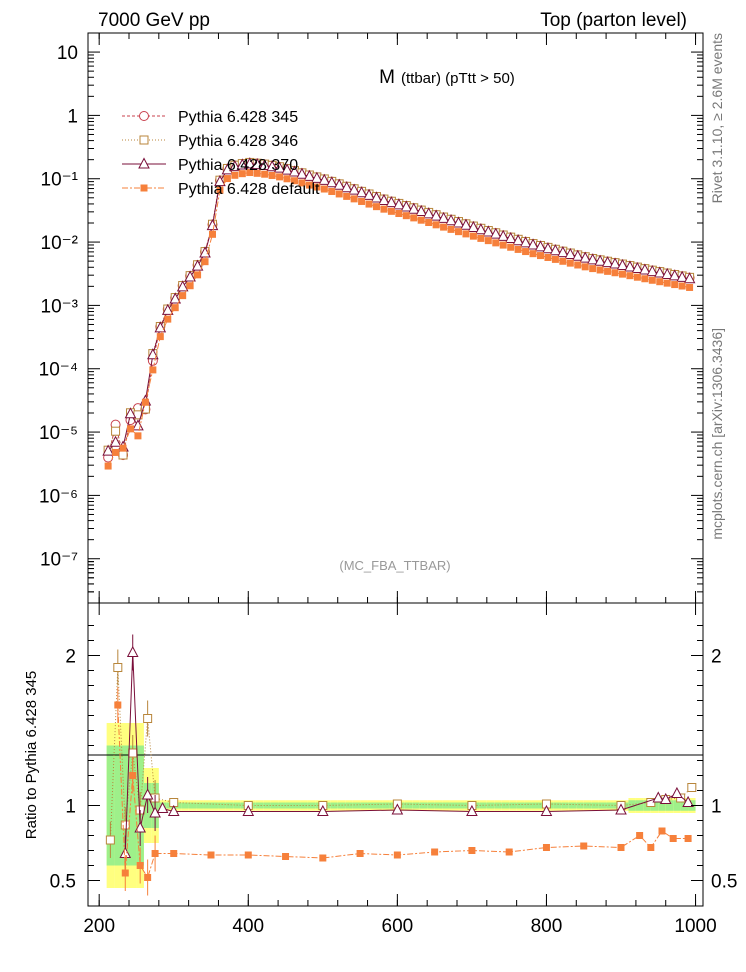 This screenshot has height=972, width=746. What do you see at coordinates (60, 180) in the screenshot?
I see `y-tick-label: 10⁻¹` at bounding box center [60, 180].